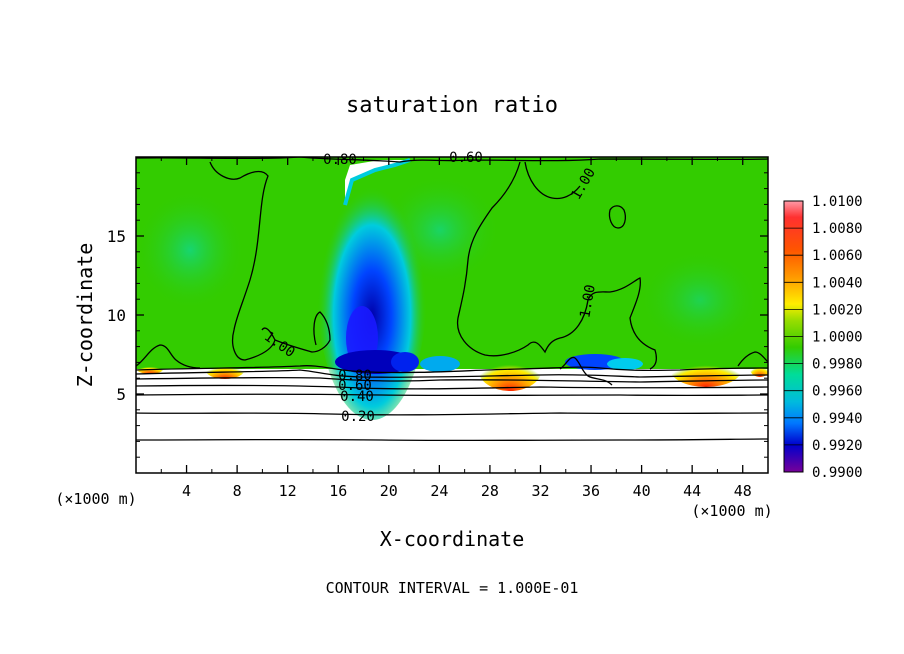 The width and height of the screenshot is (904, 654). Describe the element at coordinates (85, 315) in the screenshot. I see `y-axis-title: Z-coordinate` at that location.